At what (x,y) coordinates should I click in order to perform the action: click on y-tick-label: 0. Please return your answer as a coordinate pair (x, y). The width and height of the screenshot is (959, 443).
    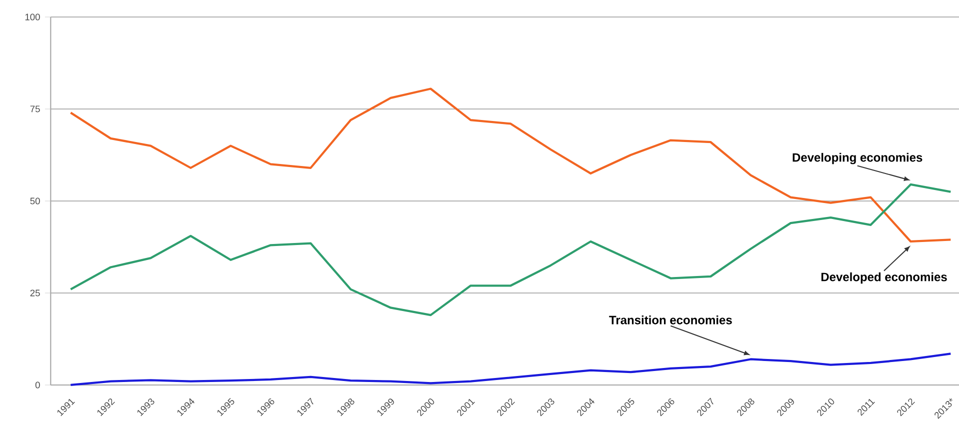
    Looking at the image, I should click on (37, 385).